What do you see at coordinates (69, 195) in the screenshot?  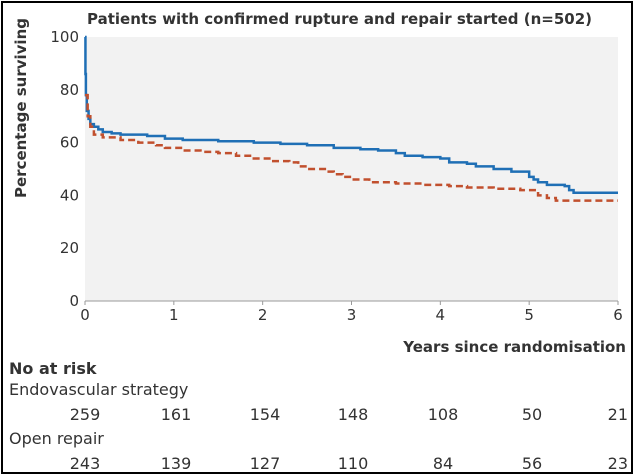 I see `y-tick-label: 40` at bounding box center [69, 195].